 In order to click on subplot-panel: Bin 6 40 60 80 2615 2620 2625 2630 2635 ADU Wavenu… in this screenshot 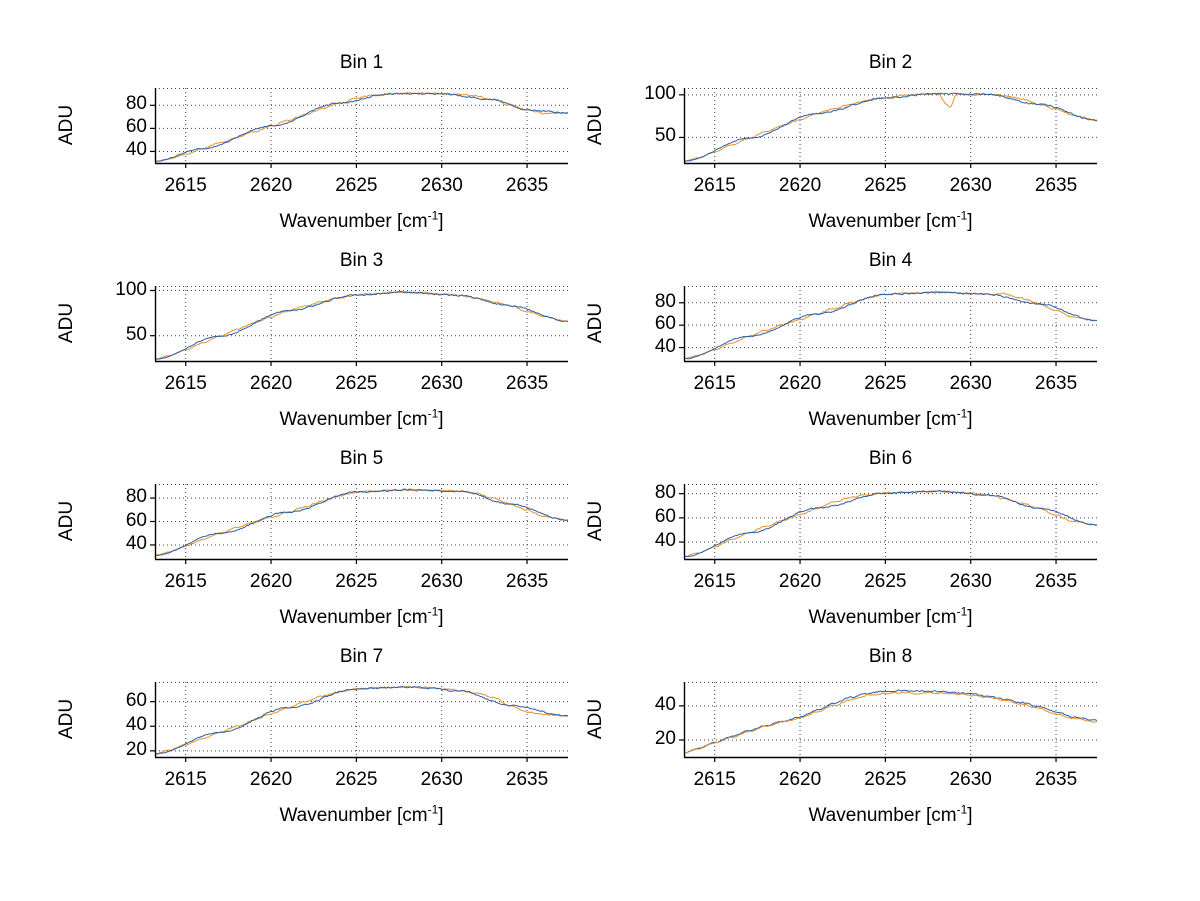, I will do `click(841, 538)`.